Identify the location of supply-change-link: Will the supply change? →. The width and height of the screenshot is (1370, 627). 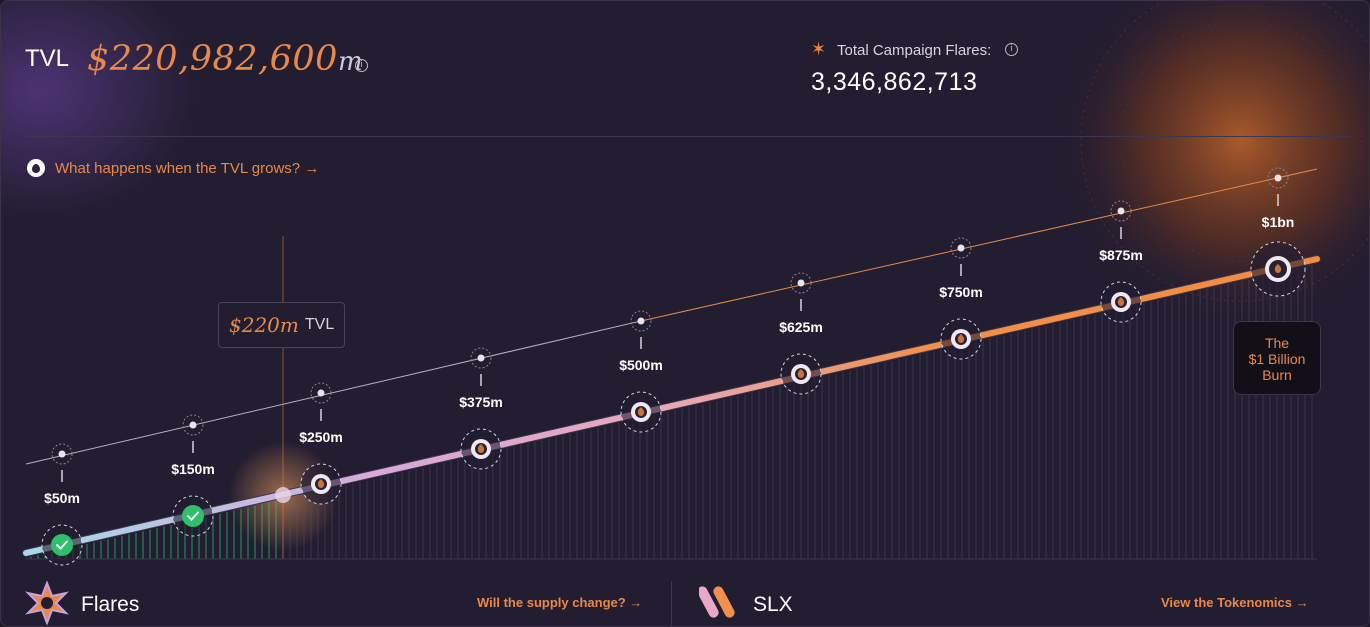
(560, 602).